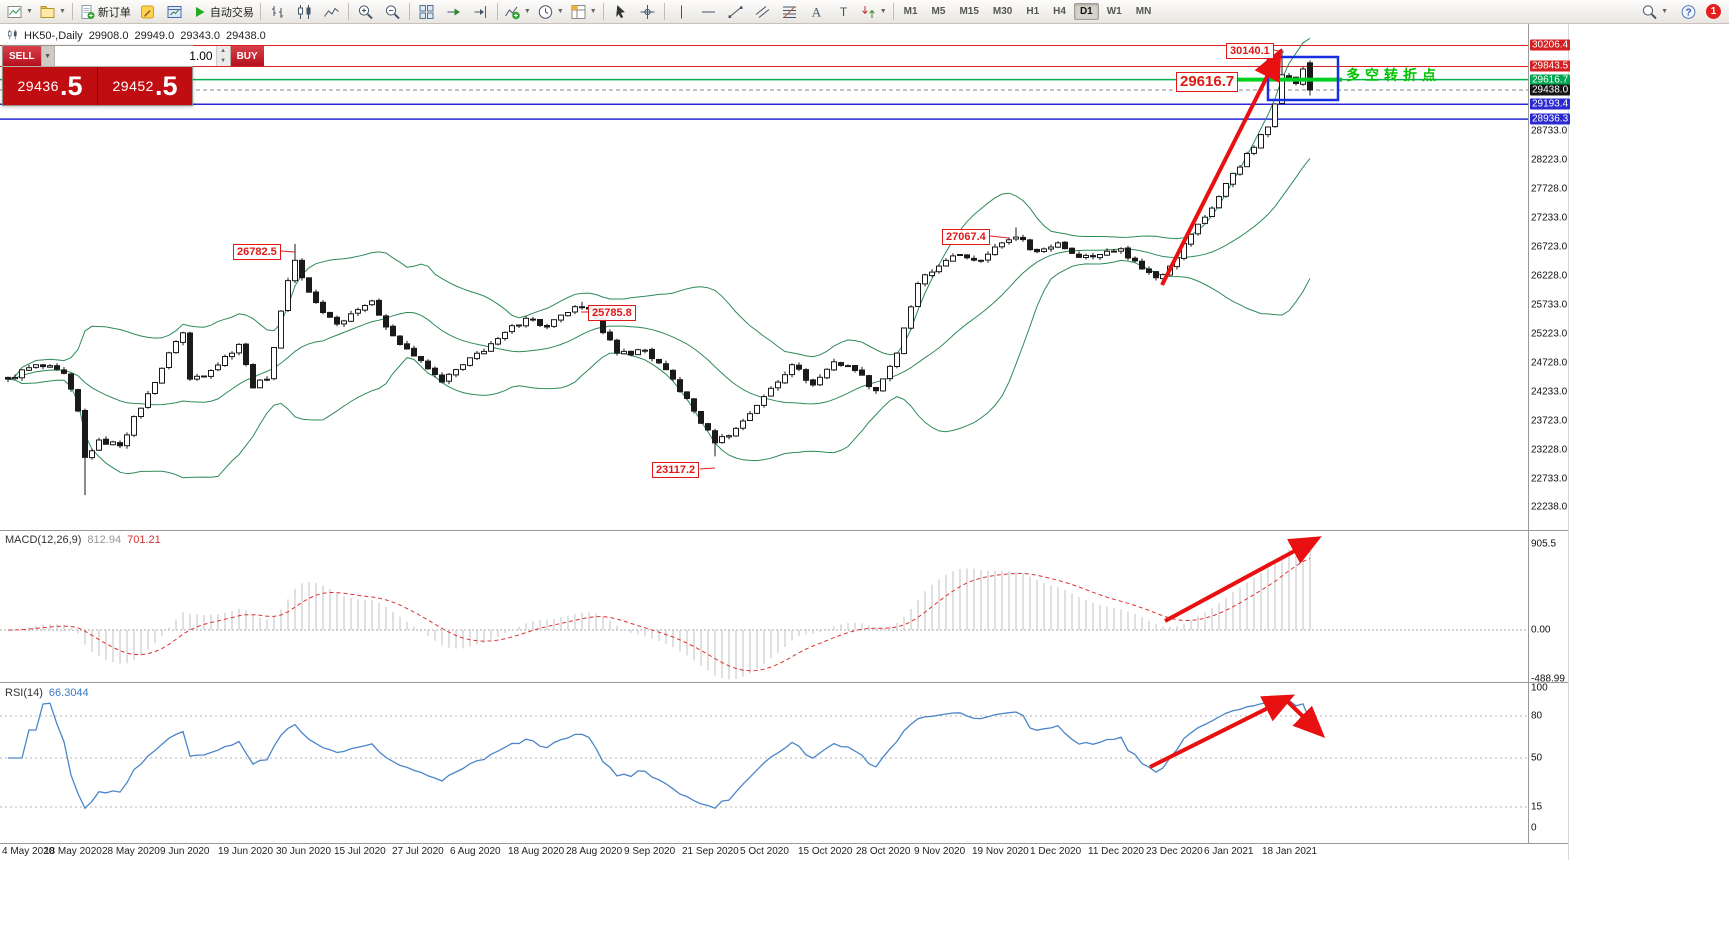 Image resolution: width=1729 pixels, height=949 pixels. I want to click on periods-icon: ▼, so click(550, 12).